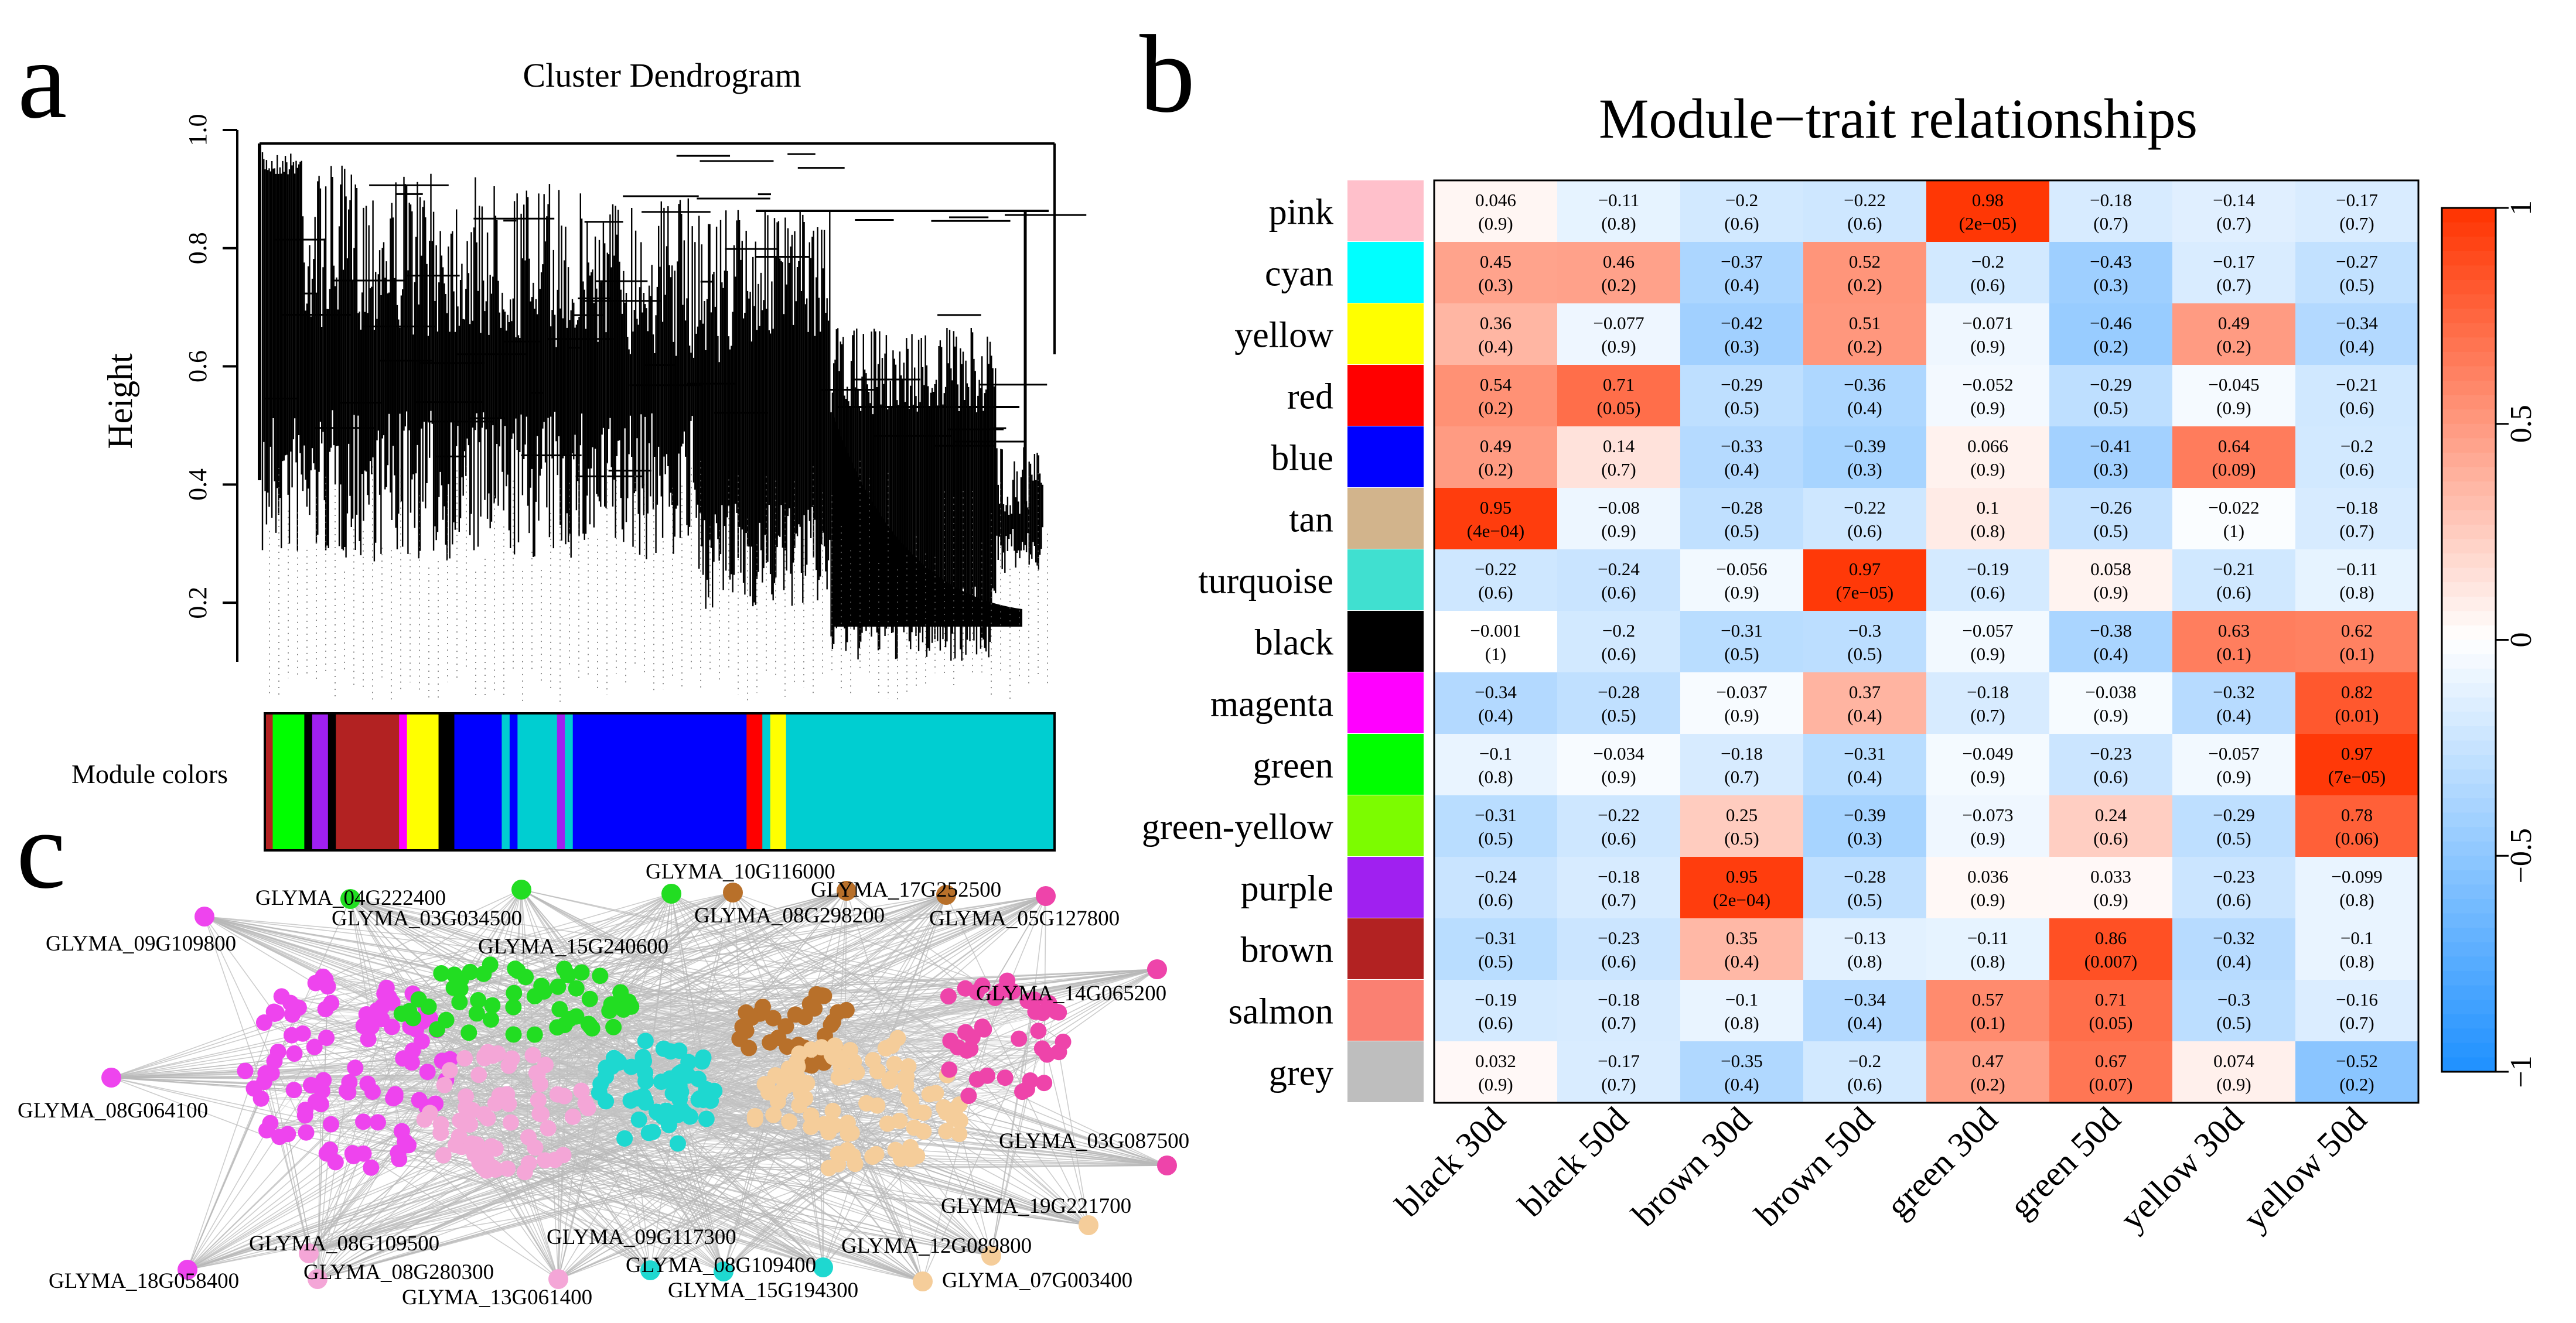 This screenshot has height=1323, width=2576. Describe the element at coordinates (1865, 384) in the screenshot. I see `cell-value: −0.36` at that location.